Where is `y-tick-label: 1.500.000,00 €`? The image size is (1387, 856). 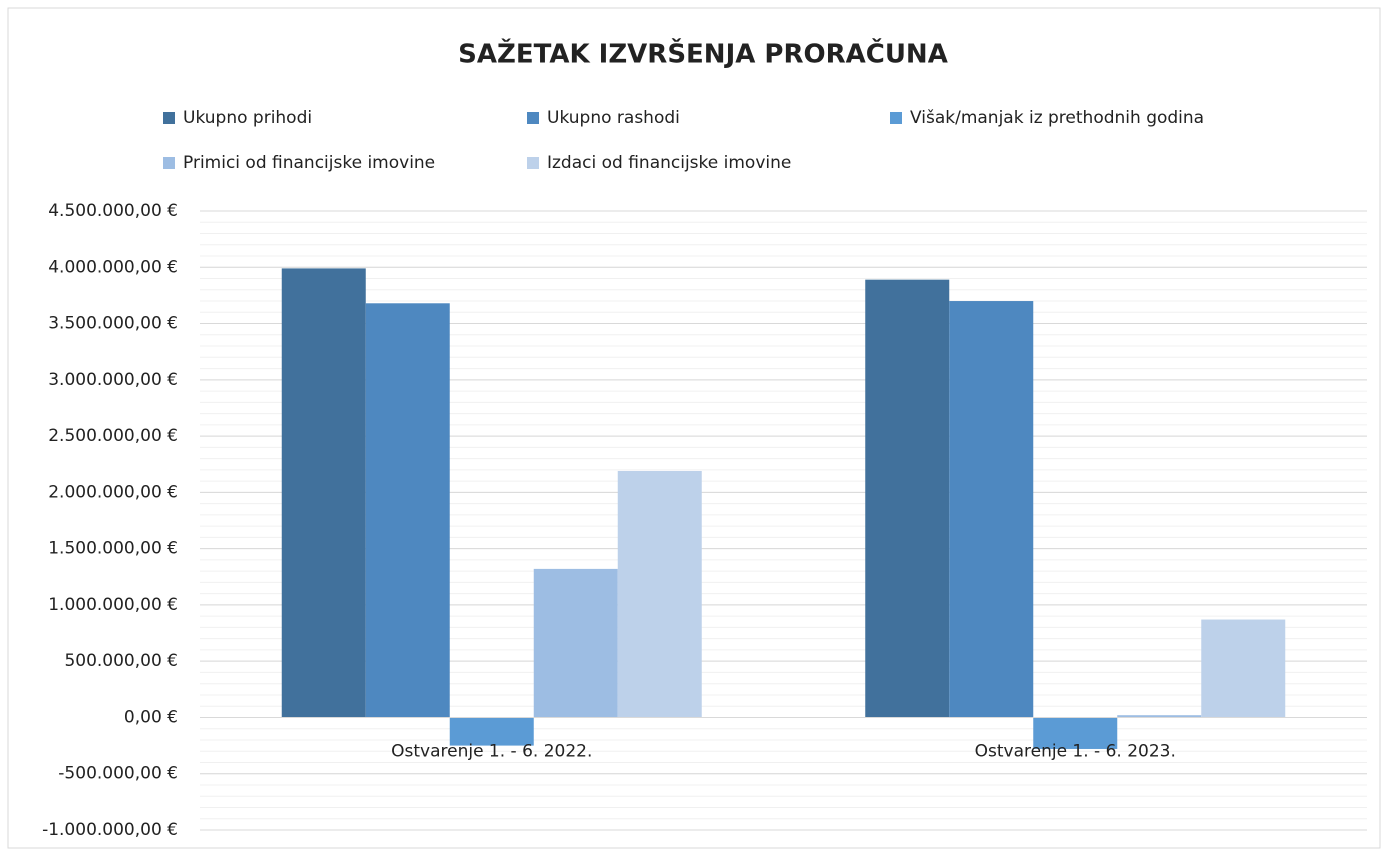
y-tick-label: 1.500.000,00 € is located at coordinates (113, 549).